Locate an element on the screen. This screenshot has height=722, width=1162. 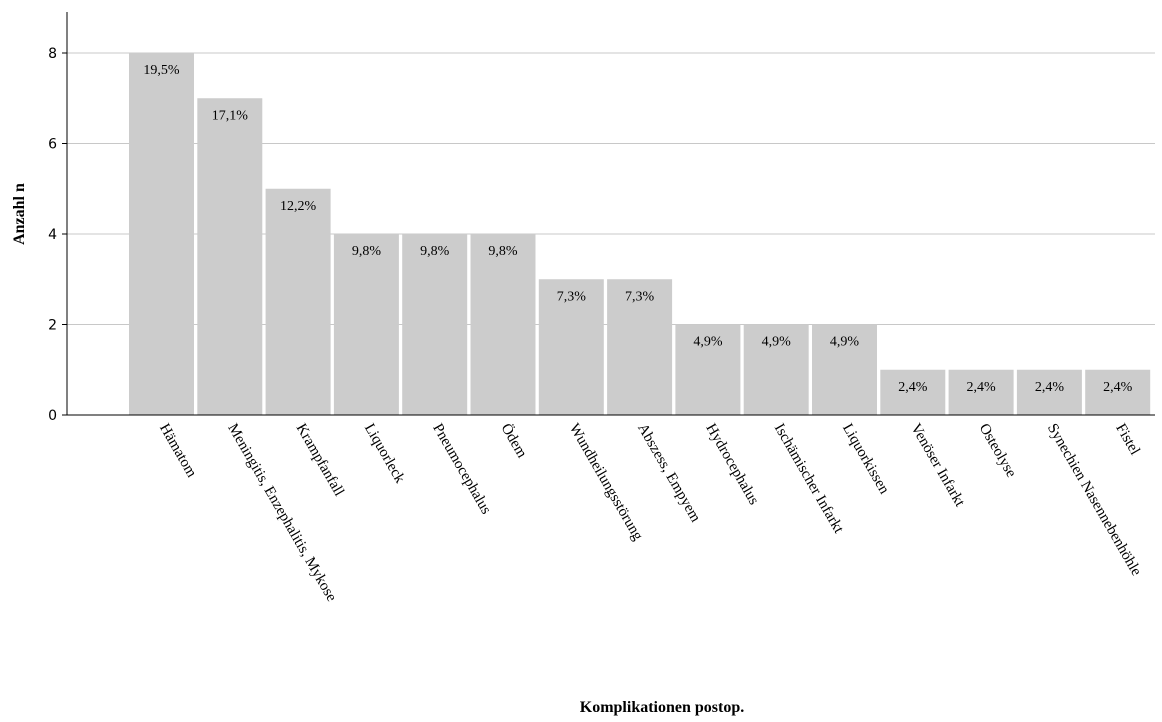
x-tick-label: Ödem is located at coordinates (514, 441).